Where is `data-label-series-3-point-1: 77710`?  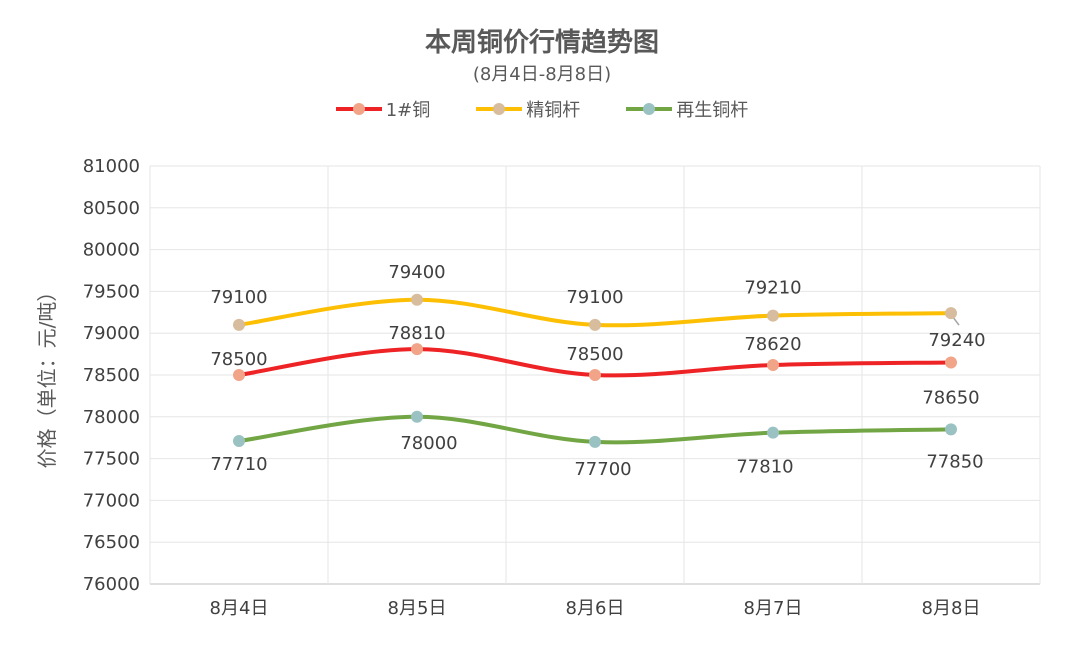
data-label-series-3-point-1: 77710 is located at coordinates (238, 464).